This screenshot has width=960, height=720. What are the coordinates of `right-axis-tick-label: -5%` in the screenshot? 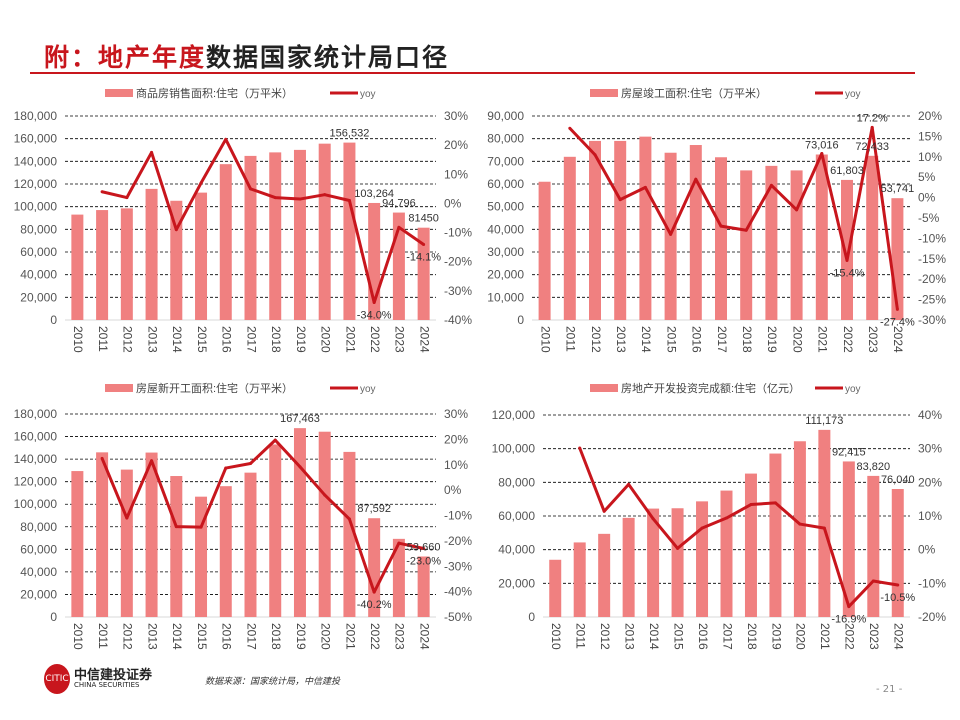 It's located at (929, 218).